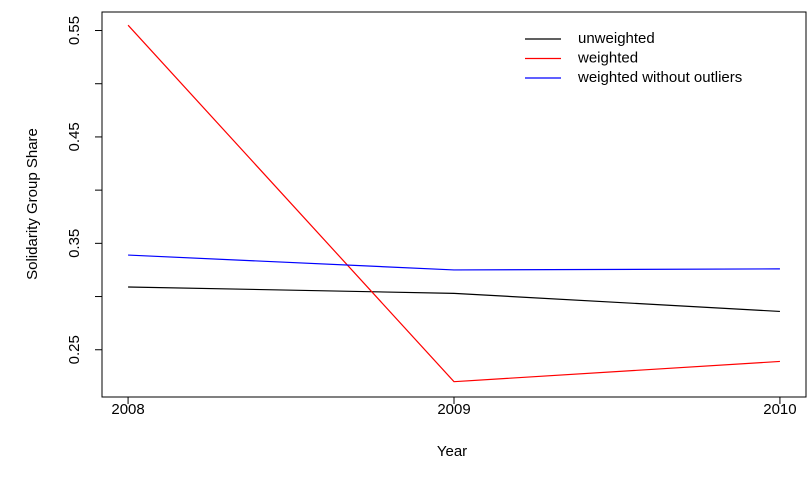  What do you see at coordinates (453, 409) in the screenshot?
I see `x-tick-label: 2009` at bounding box center [453, 409].